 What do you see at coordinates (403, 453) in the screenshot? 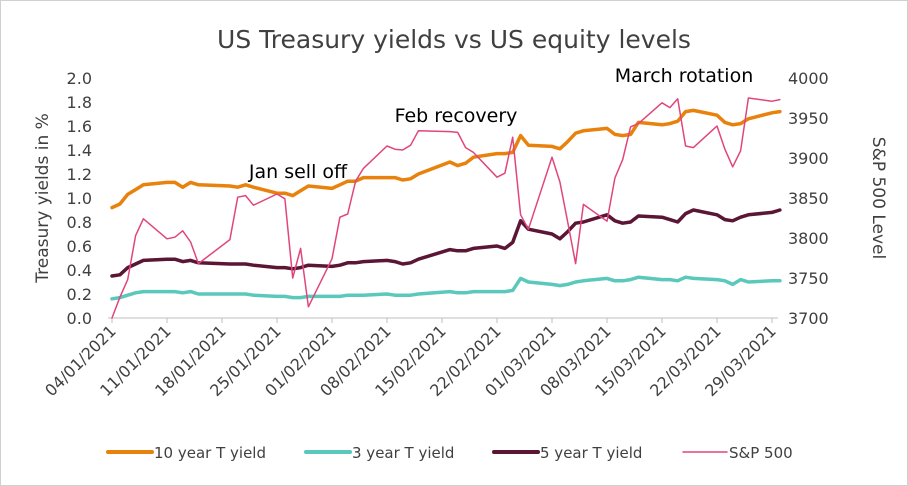
I see `legend-label: 3 year T yield` at bounding box center [403, 453].